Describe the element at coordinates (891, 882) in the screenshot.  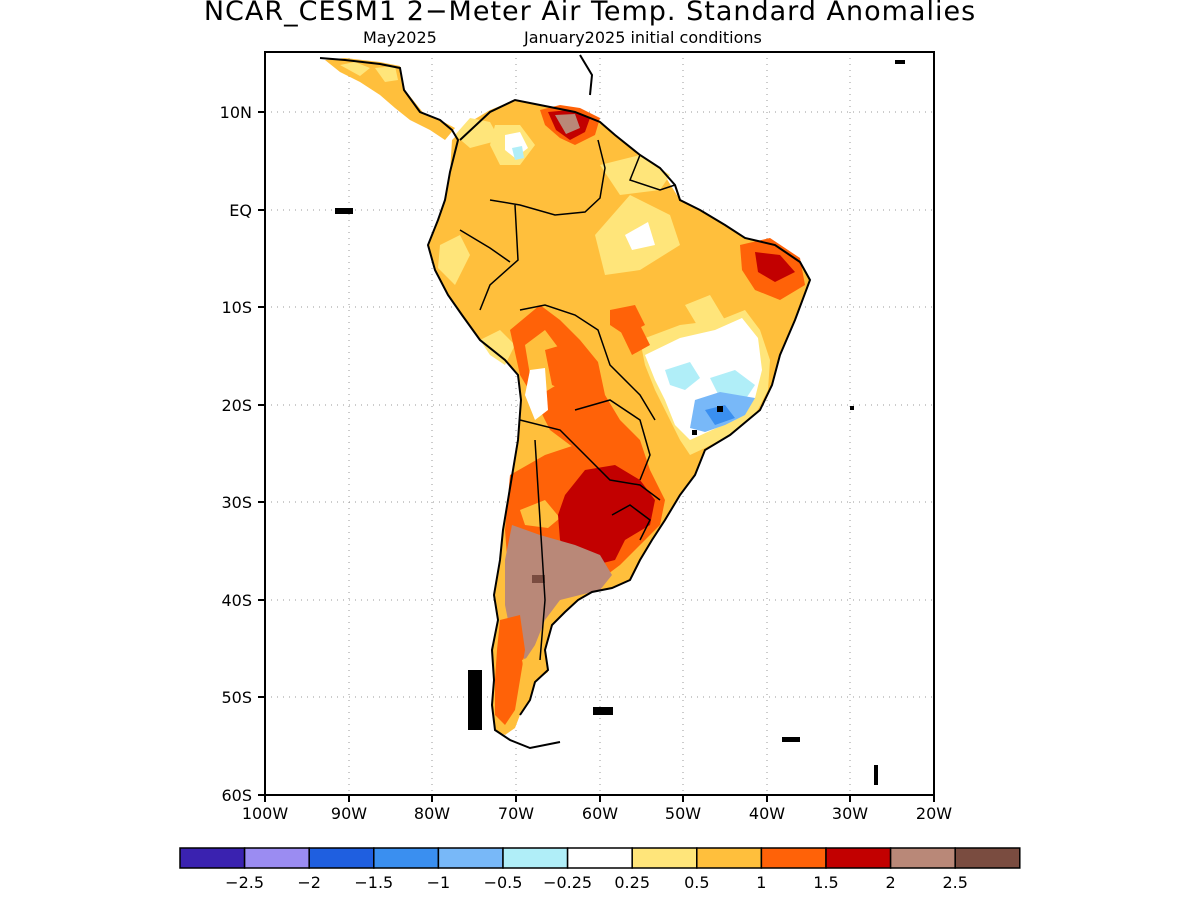
I see `colorbar-label: 2` at that location.